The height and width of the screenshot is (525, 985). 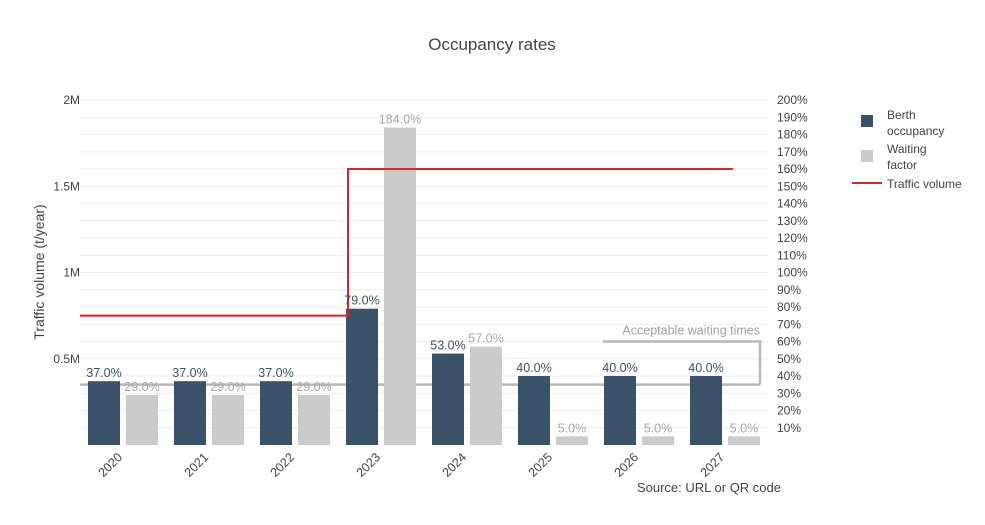 I want to click on left-tick-label: 1.5M, so click(x=66, y=186).